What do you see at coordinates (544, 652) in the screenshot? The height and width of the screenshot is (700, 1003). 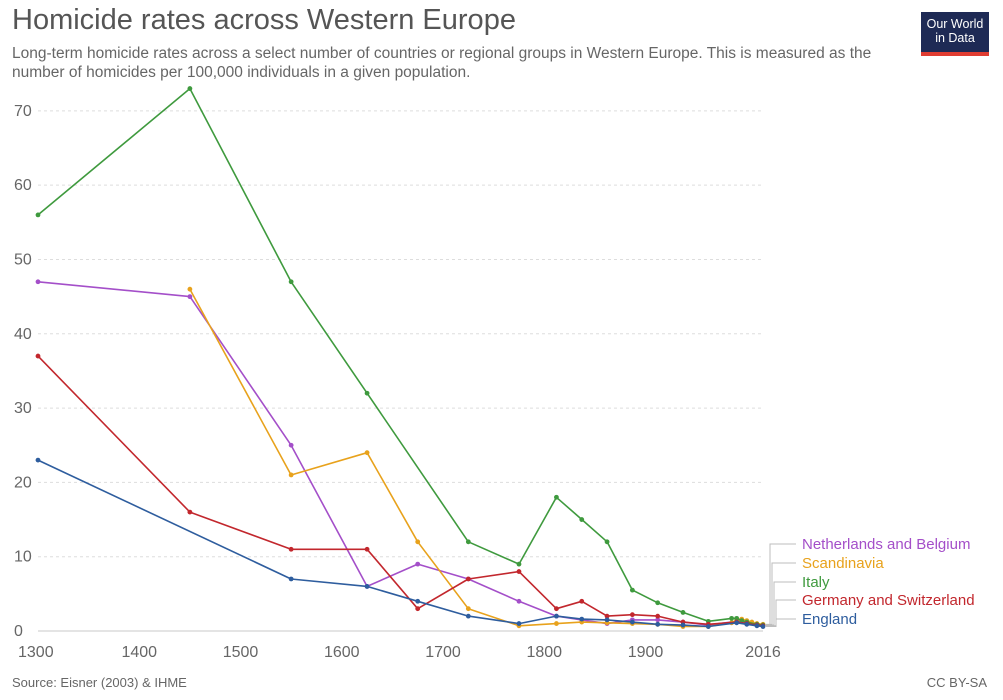 I see `x-tick-label: 1800` at bounding box center [544, 652].